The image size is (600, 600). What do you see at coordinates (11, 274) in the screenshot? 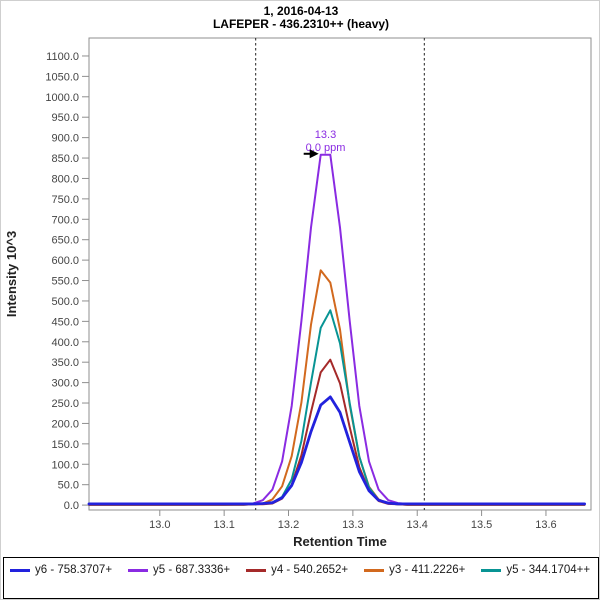
I see `y-axis-title: Intensity 10^3` at bounding box center [11, 274].